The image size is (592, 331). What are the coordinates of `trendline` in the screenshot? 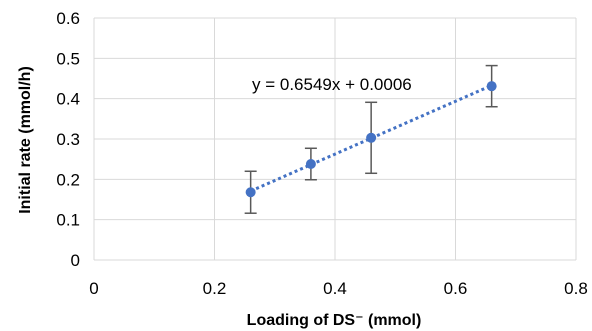 It's located at (371, 138).